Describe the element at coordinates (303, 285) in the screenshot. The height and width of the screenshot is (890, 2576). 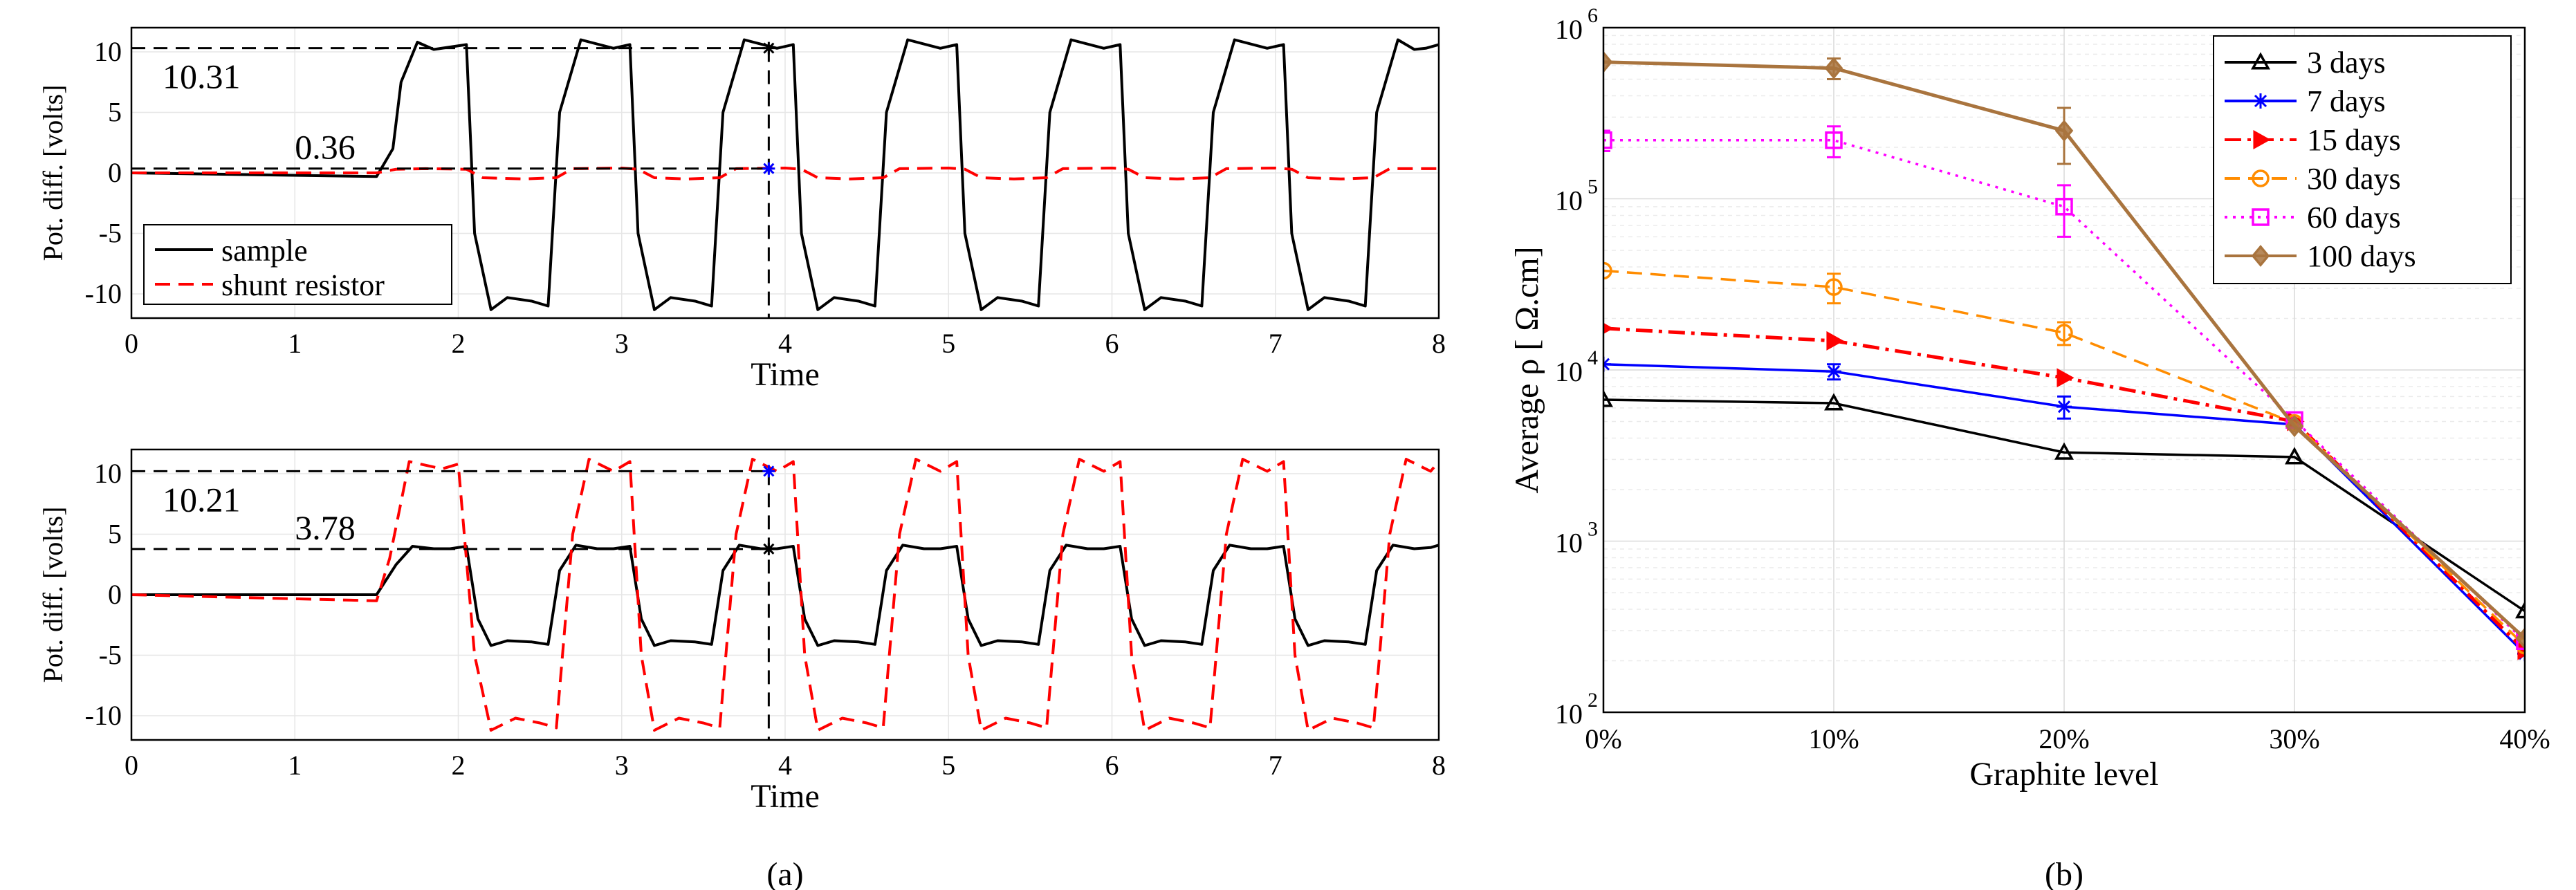
I see `legend-label: shunt resistor` at that location.